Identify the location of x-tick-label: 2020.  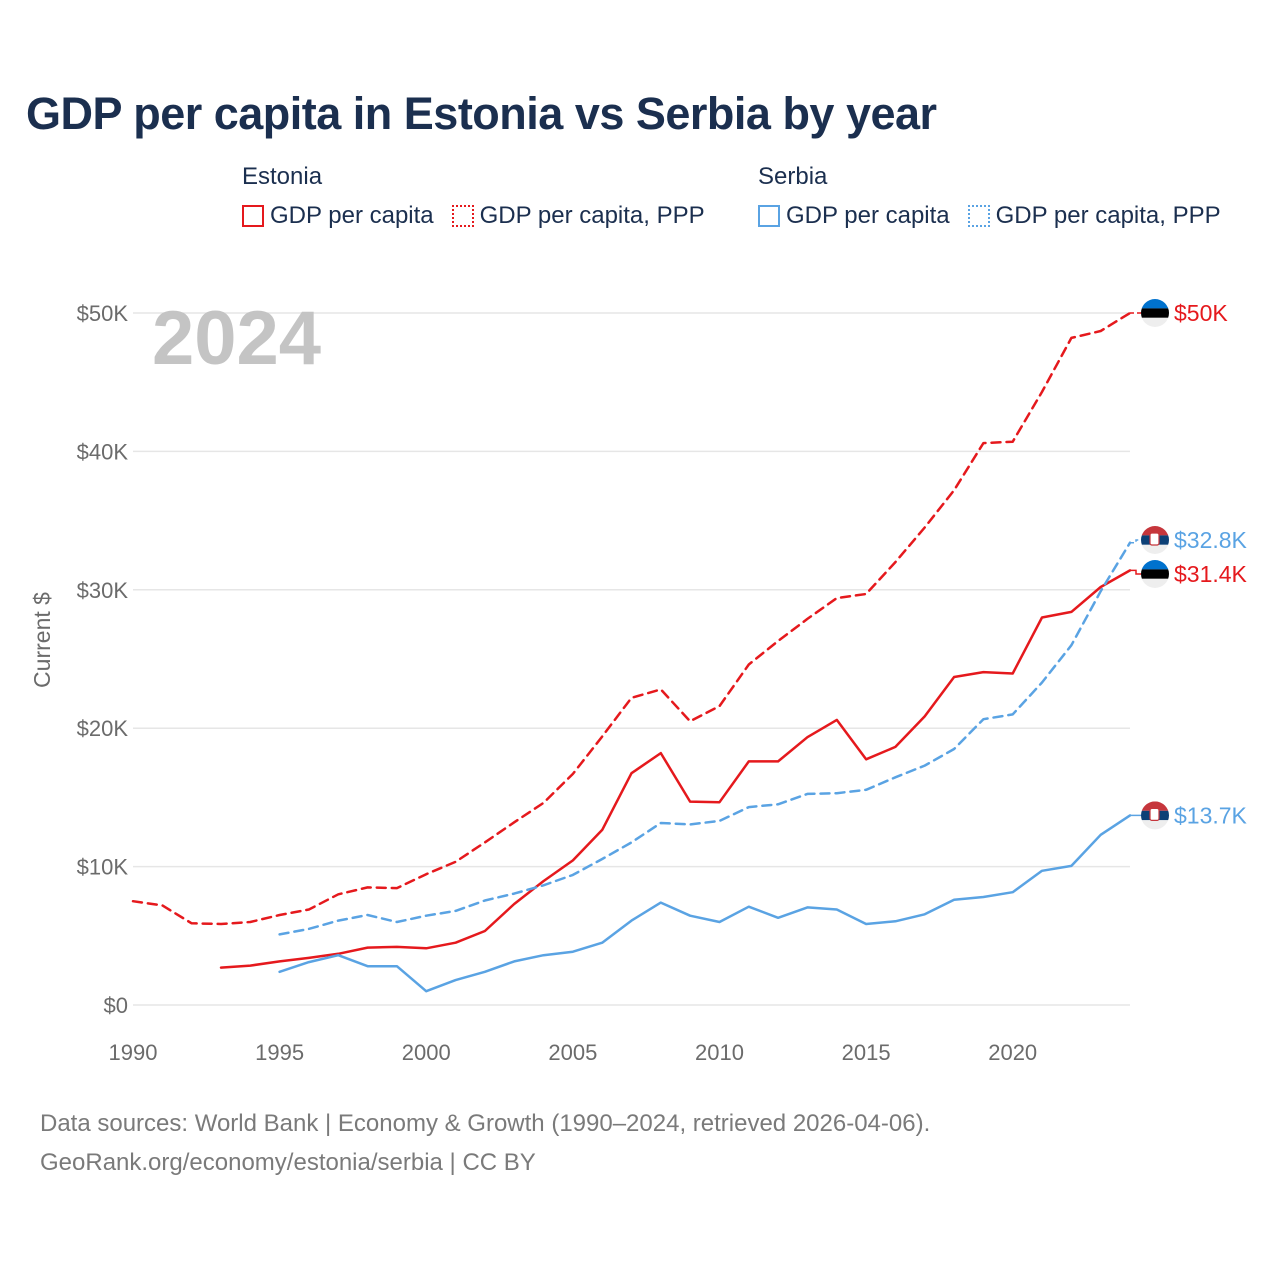
(1012, 1052).